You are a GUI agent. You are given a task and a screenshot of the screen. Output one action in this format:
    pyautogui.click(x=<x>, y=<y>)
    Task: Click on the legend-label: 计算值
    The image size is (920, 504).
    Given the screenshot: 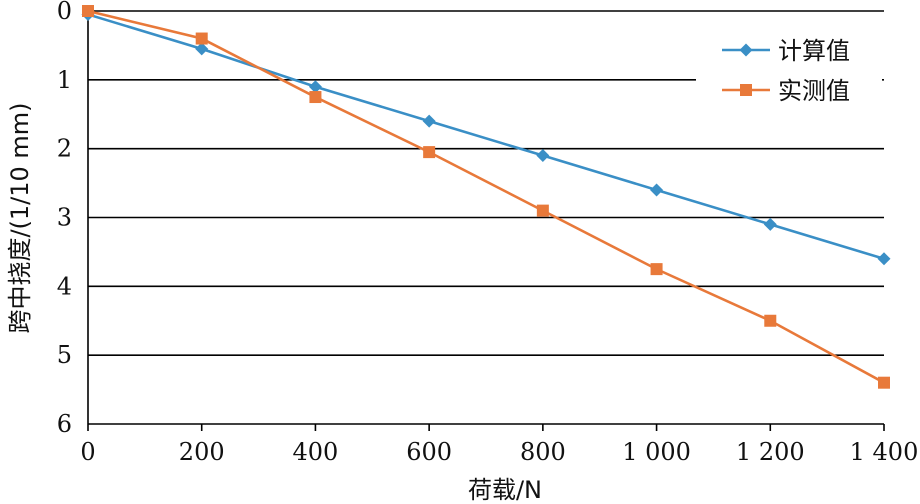 What is the action you would take?
    pyautogui.click(x=814, y=51)
    